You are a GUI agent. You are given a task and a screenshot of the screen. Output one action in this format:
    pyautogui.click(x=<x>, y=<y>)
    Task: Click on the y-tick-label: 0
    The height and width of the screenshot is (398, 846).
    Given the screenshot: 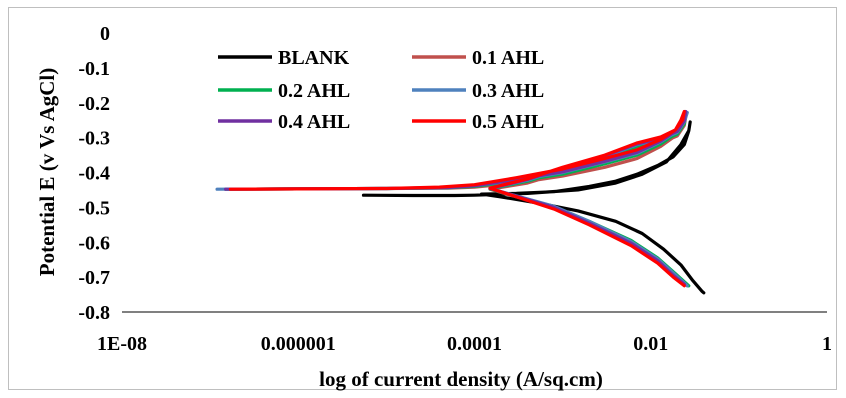 What is the action you would take?
    pyautogui.click(x=105, y=34)
    